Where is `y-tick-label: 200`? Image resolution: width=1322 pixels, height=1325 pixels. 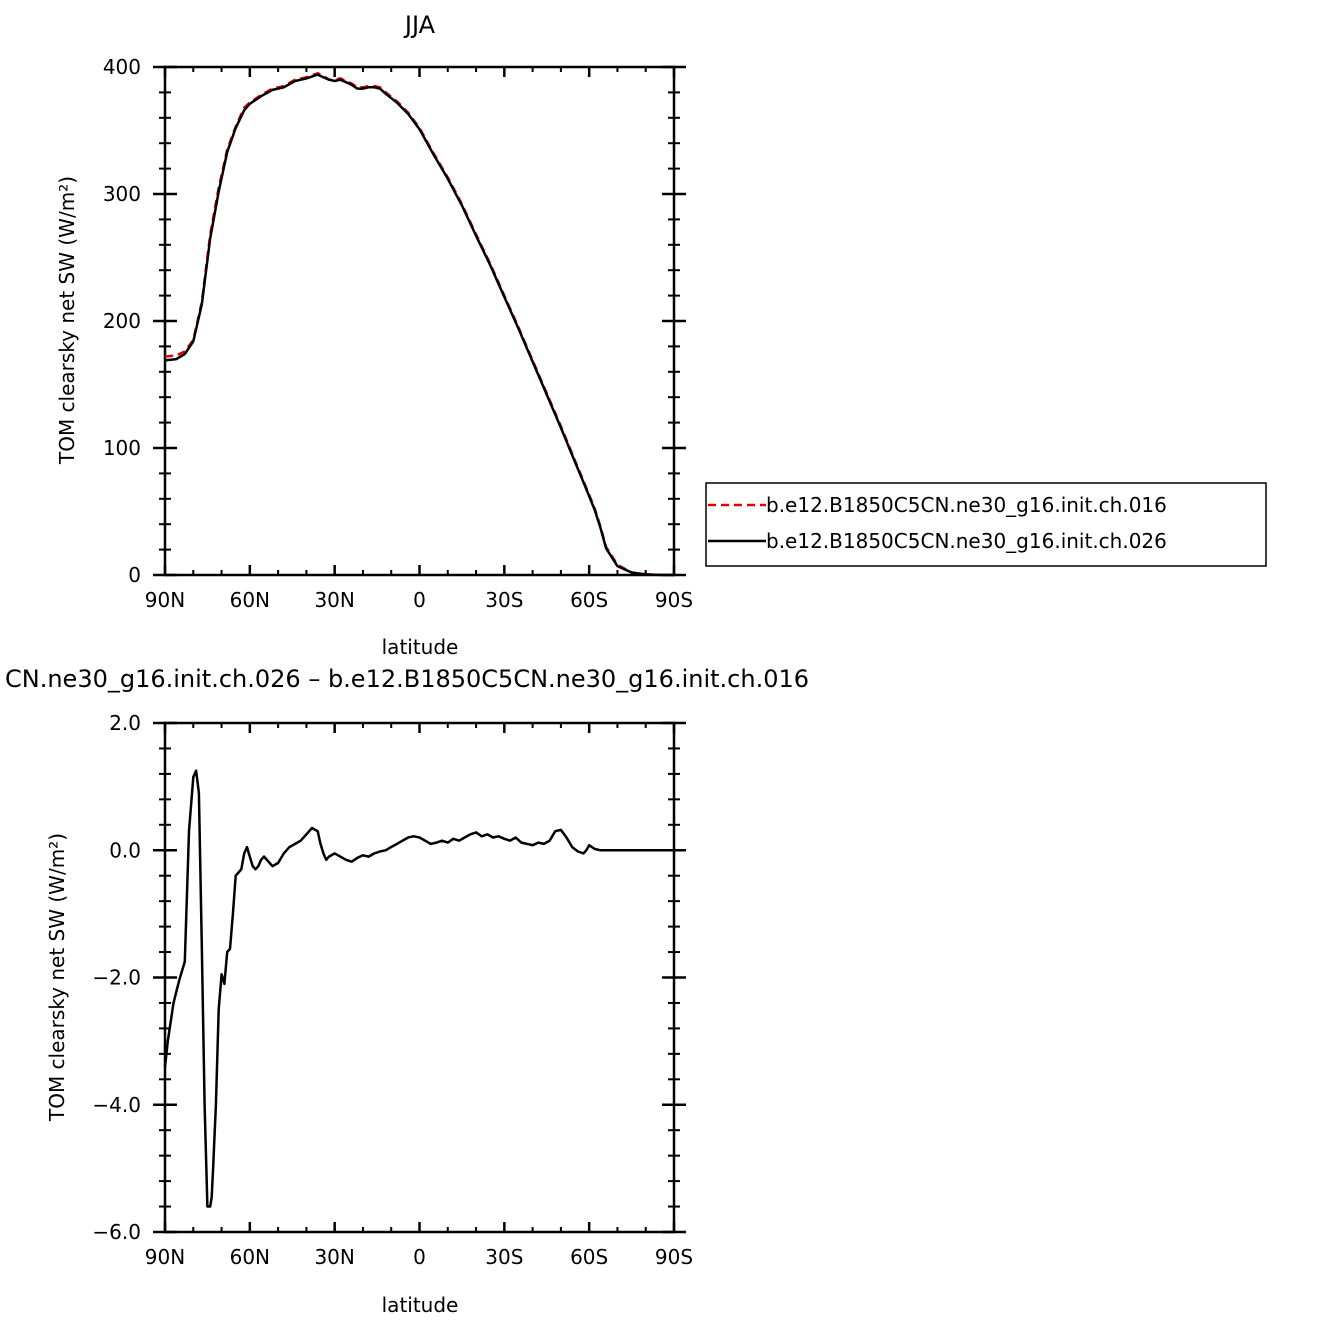 y-tick-label: 200 is located at coordinates (122, 321).